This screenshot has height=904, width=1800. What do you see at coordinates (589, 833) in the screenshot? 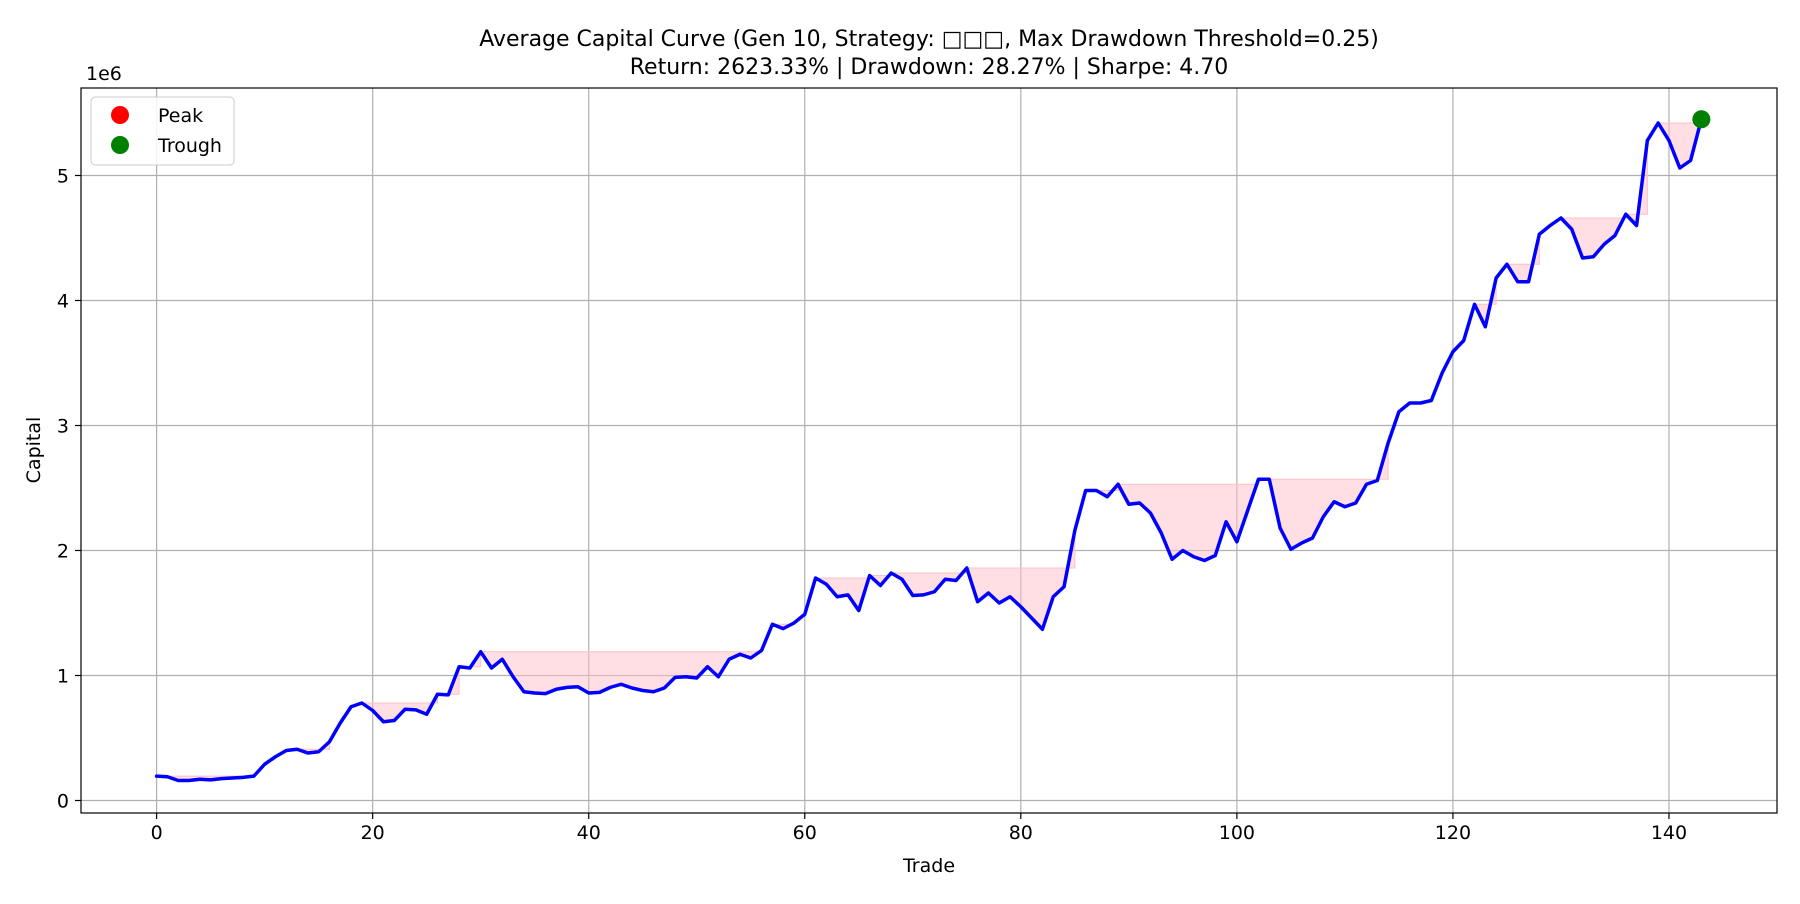
I see `x-tick-label: 40` at bounding box center [589, 833].